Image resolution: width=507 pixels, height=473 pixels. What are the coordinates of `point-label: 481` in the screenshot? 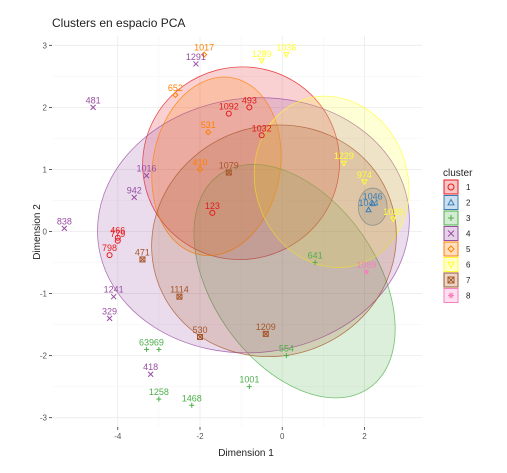 It's located at (93, 100).